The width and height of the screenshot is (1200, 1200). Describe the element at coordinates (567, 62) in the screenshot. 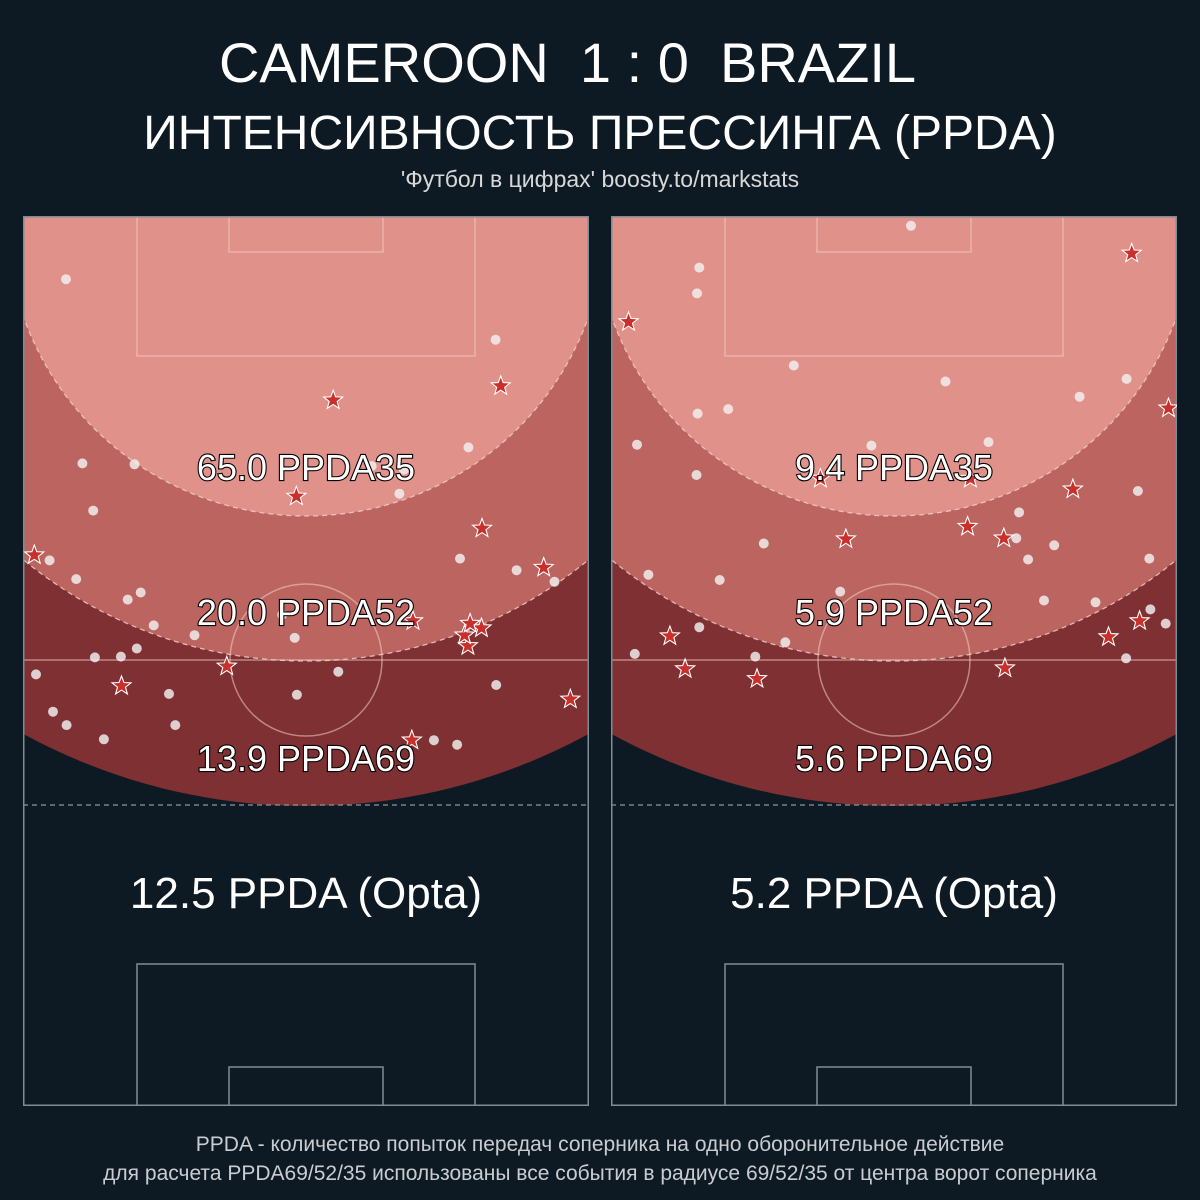

I see `match-title: CAMEROON 1 : 0 BRAZIL` at that location.